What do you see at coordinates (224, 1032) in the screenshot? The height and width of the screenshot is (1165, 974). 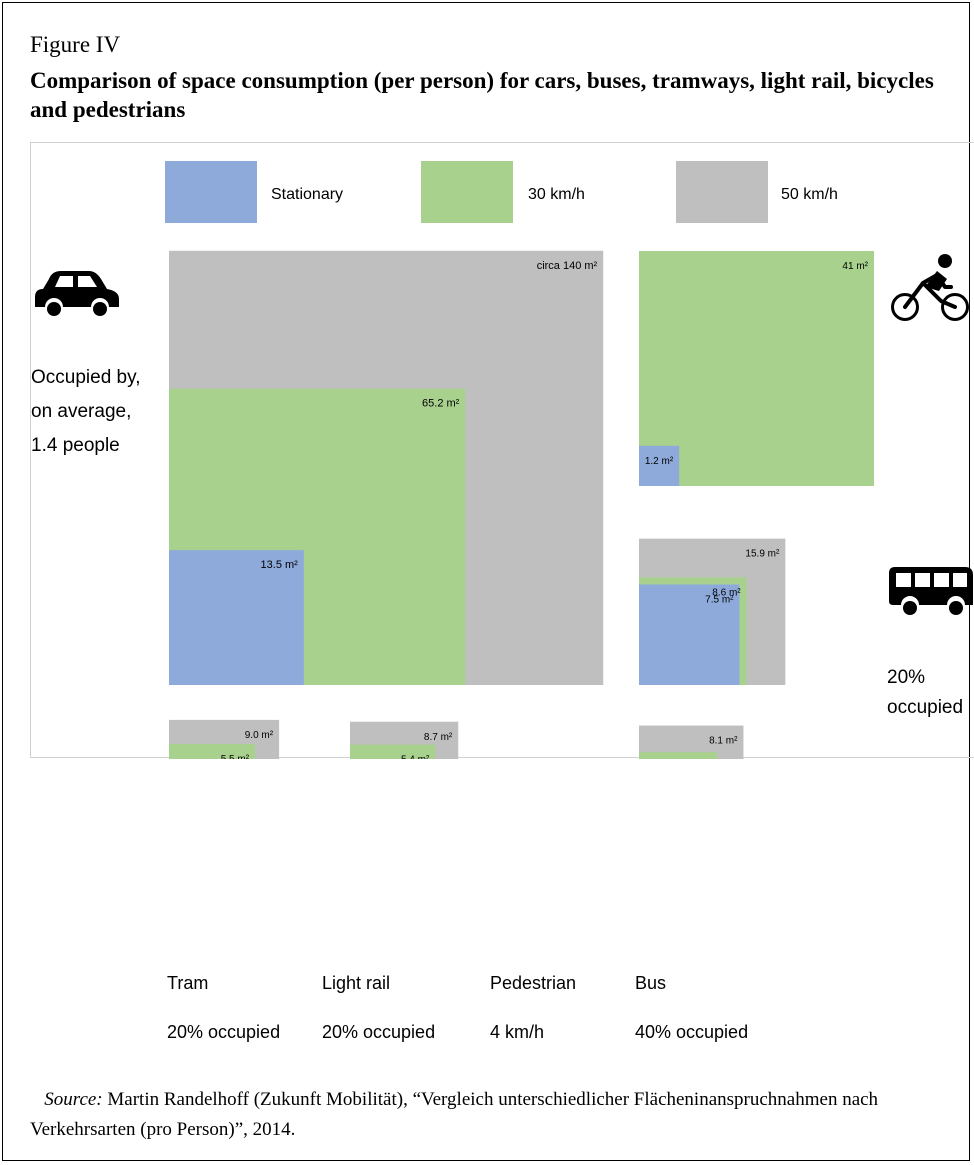 I see `tram-occupancy: 20% occupied` at bounding box center [224, 1032].